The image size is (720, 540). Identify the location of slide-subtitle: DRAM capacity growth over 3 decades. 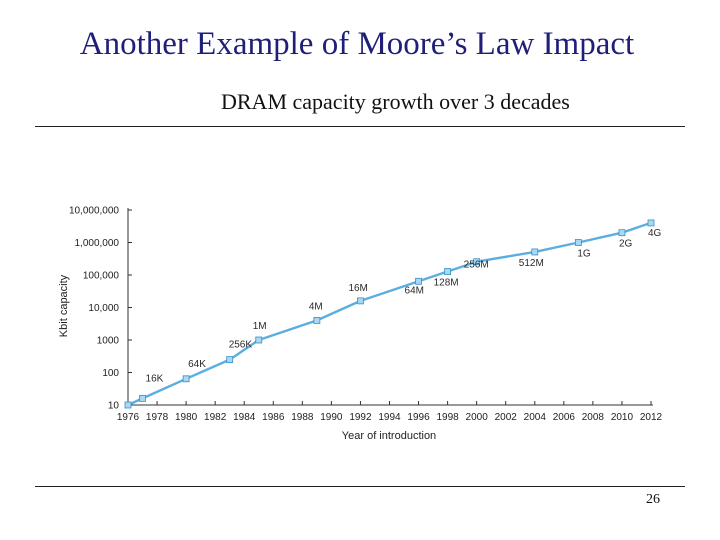
(395, 101).